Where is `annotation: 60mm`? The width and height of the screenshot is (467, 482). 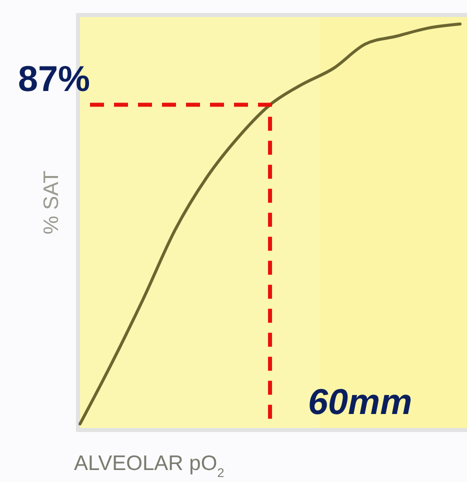
annotation: 60mm is located at coordinates (360, 401).